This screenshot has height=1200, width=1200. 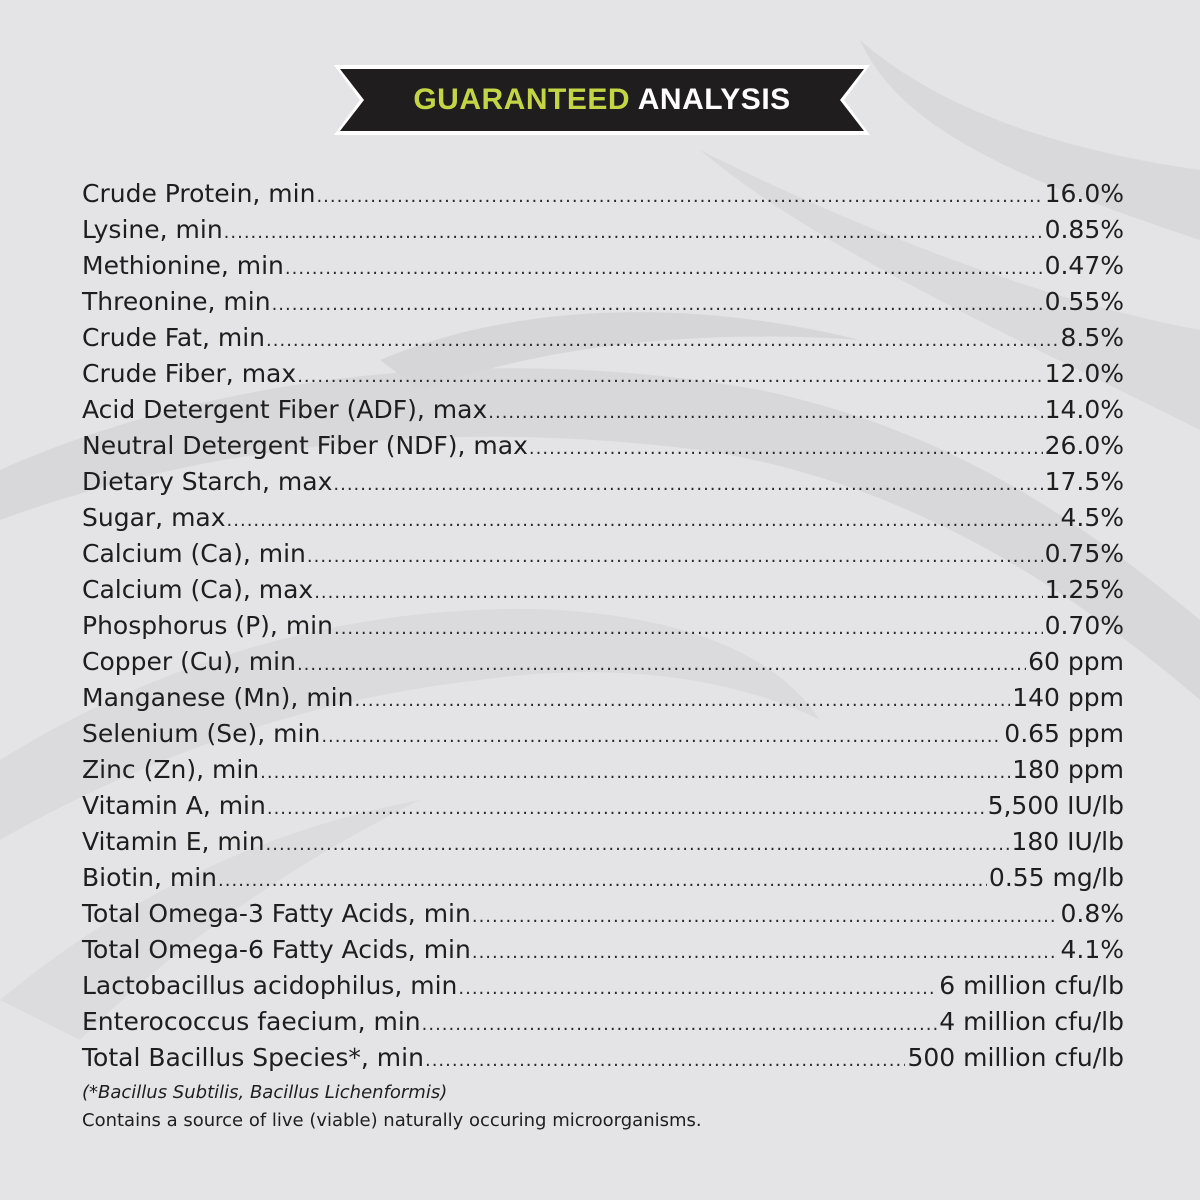 What do you see at coordinates (305, 445) in the screenshot?
I see `analysis-row-label: Neutral Detergent Fiber (NDF), max` at bounding box center [305, 445].